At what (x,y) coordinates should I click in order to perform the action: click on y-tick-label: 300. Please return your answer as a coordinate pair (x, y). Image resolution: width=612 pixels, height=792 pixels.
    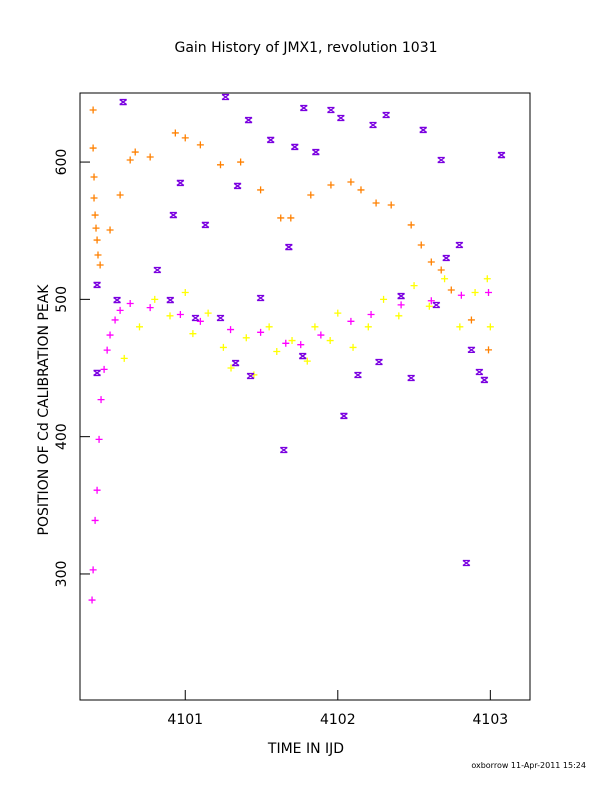
    Looking at the image, I should click on (62, 574).